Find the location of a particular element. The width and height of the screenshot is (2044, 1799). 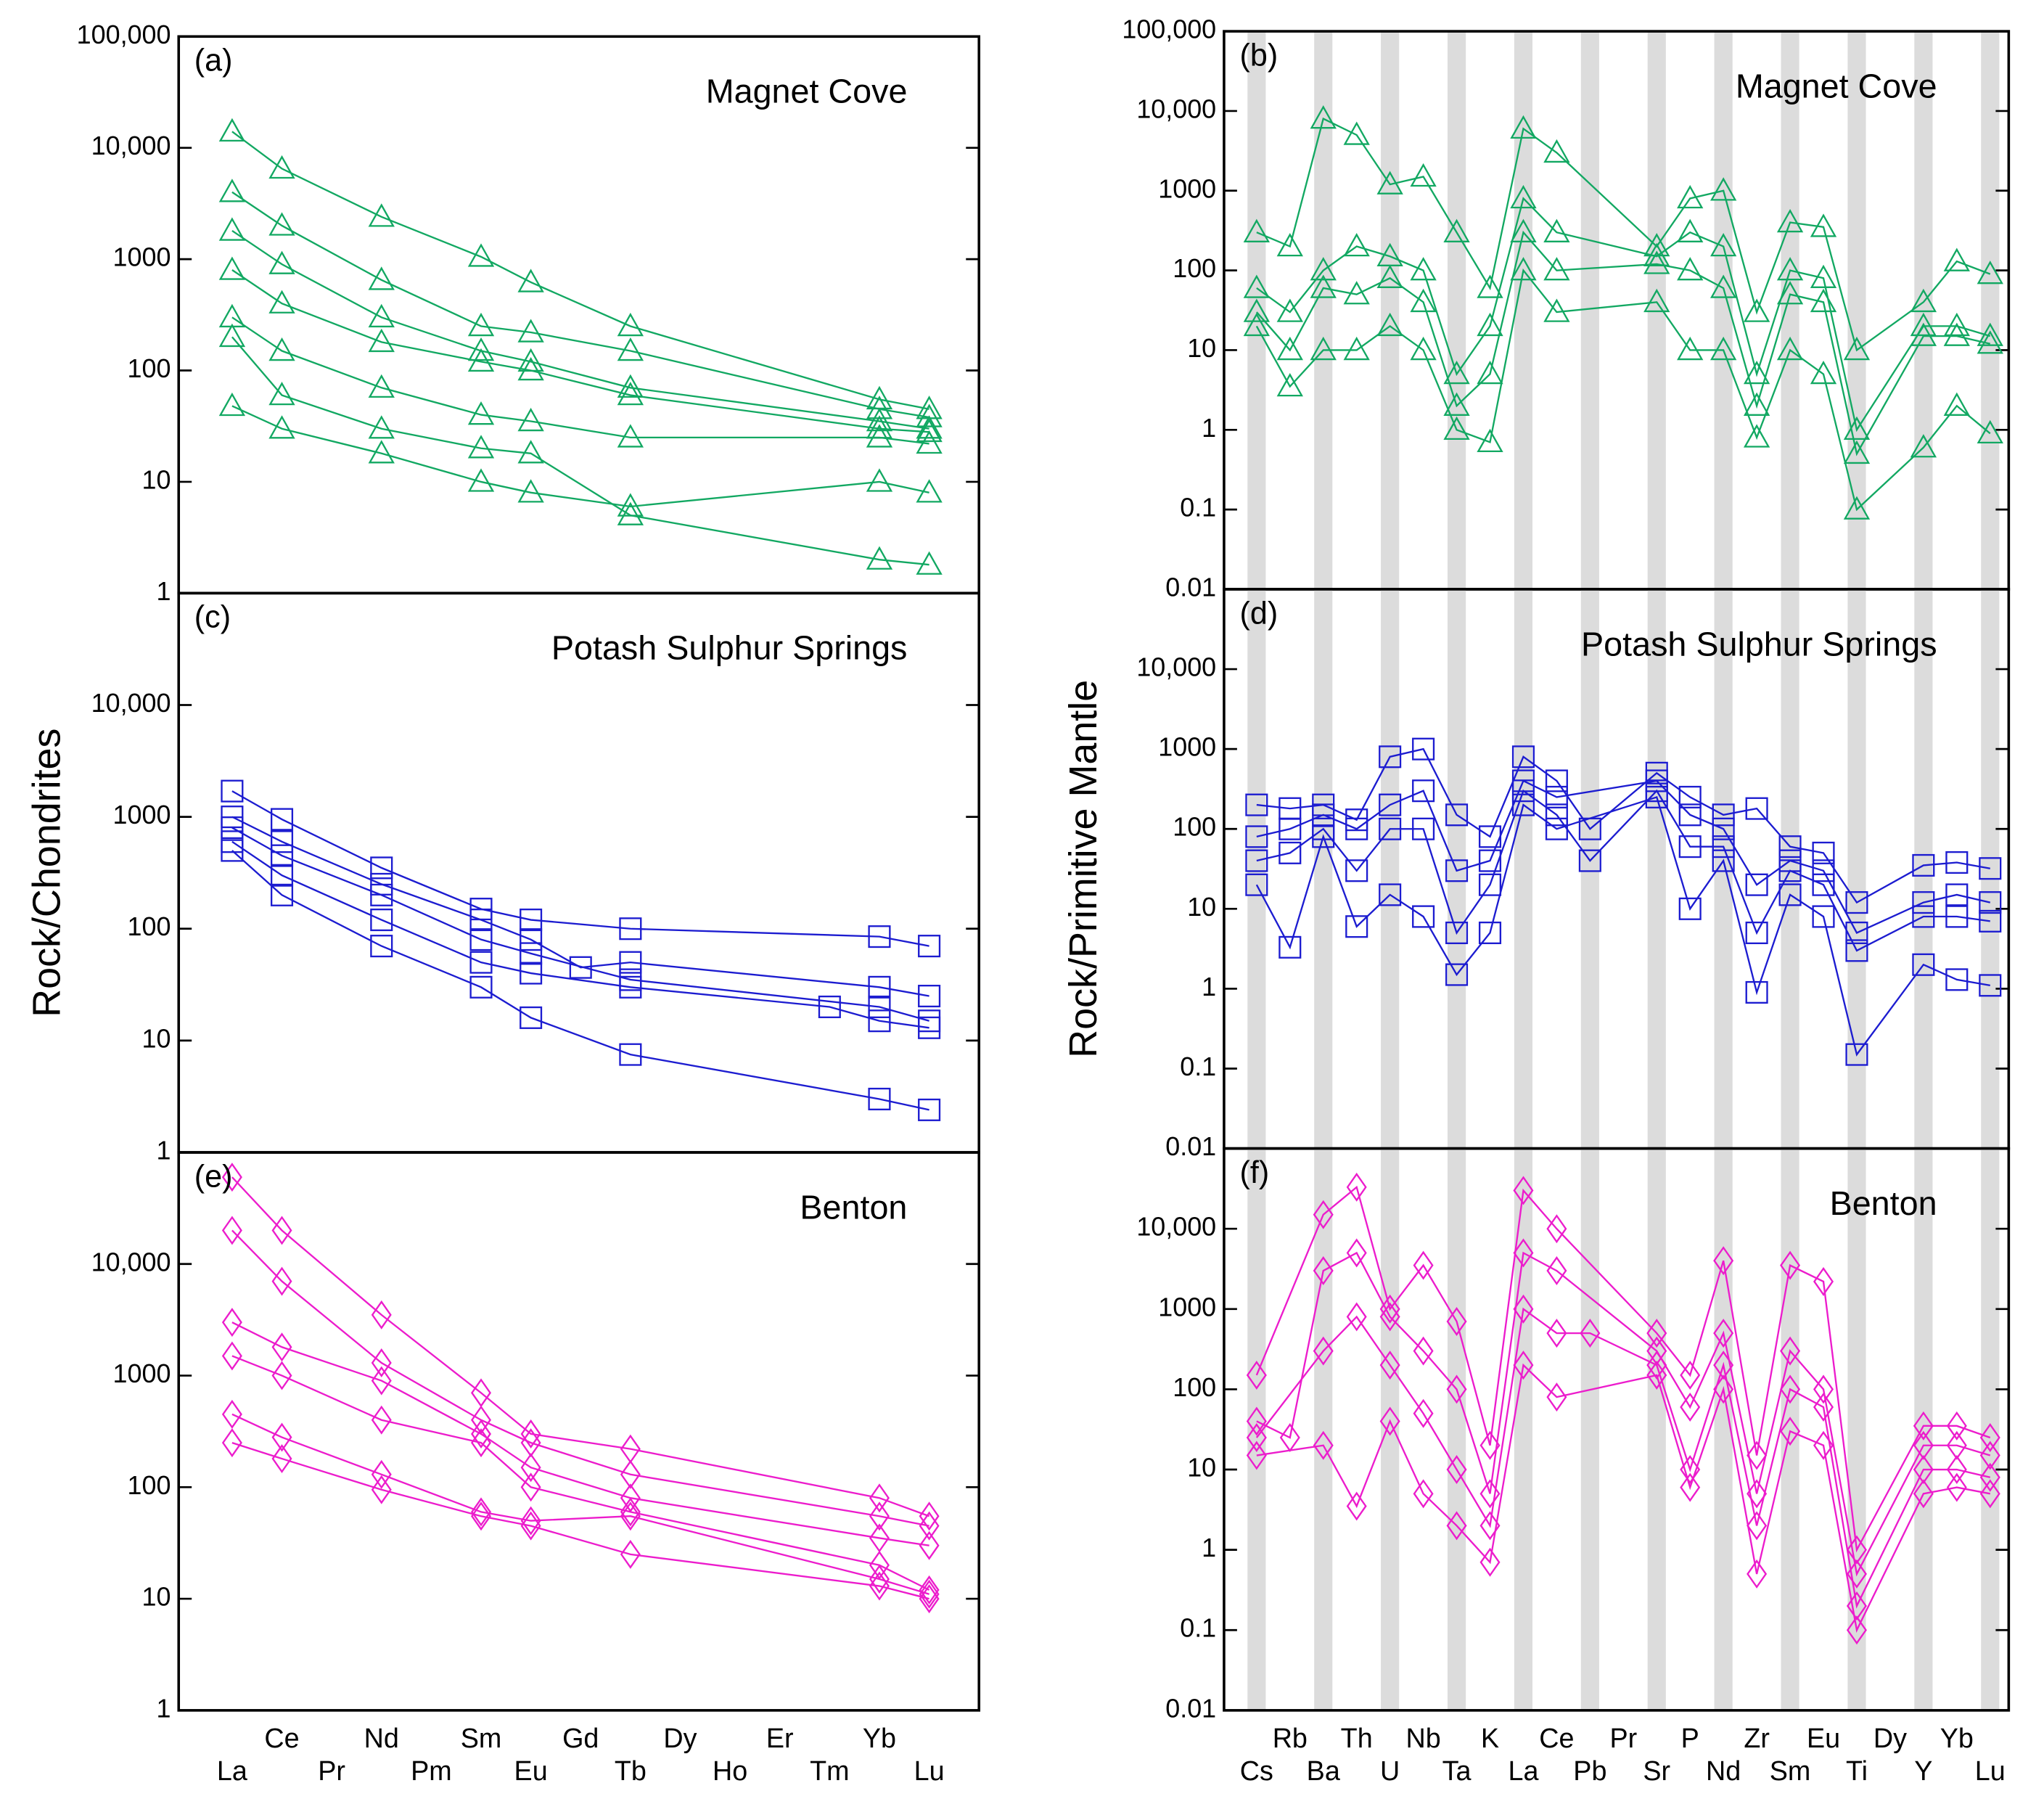

y-tick-label: 1 is located at coordinates (1209, 428).